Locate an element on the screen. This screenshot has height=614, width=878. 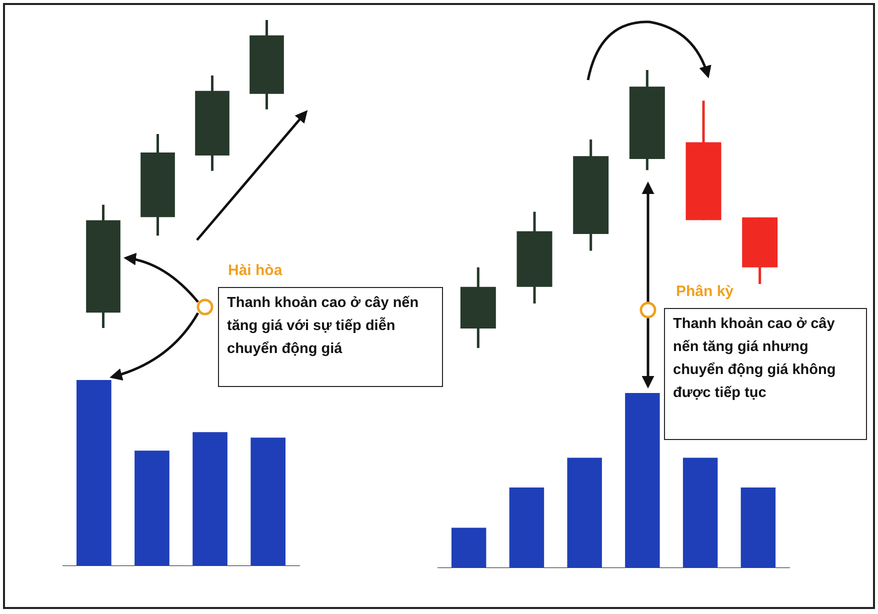
annotation: Phân kỳ is located at coordinates (705, 291).